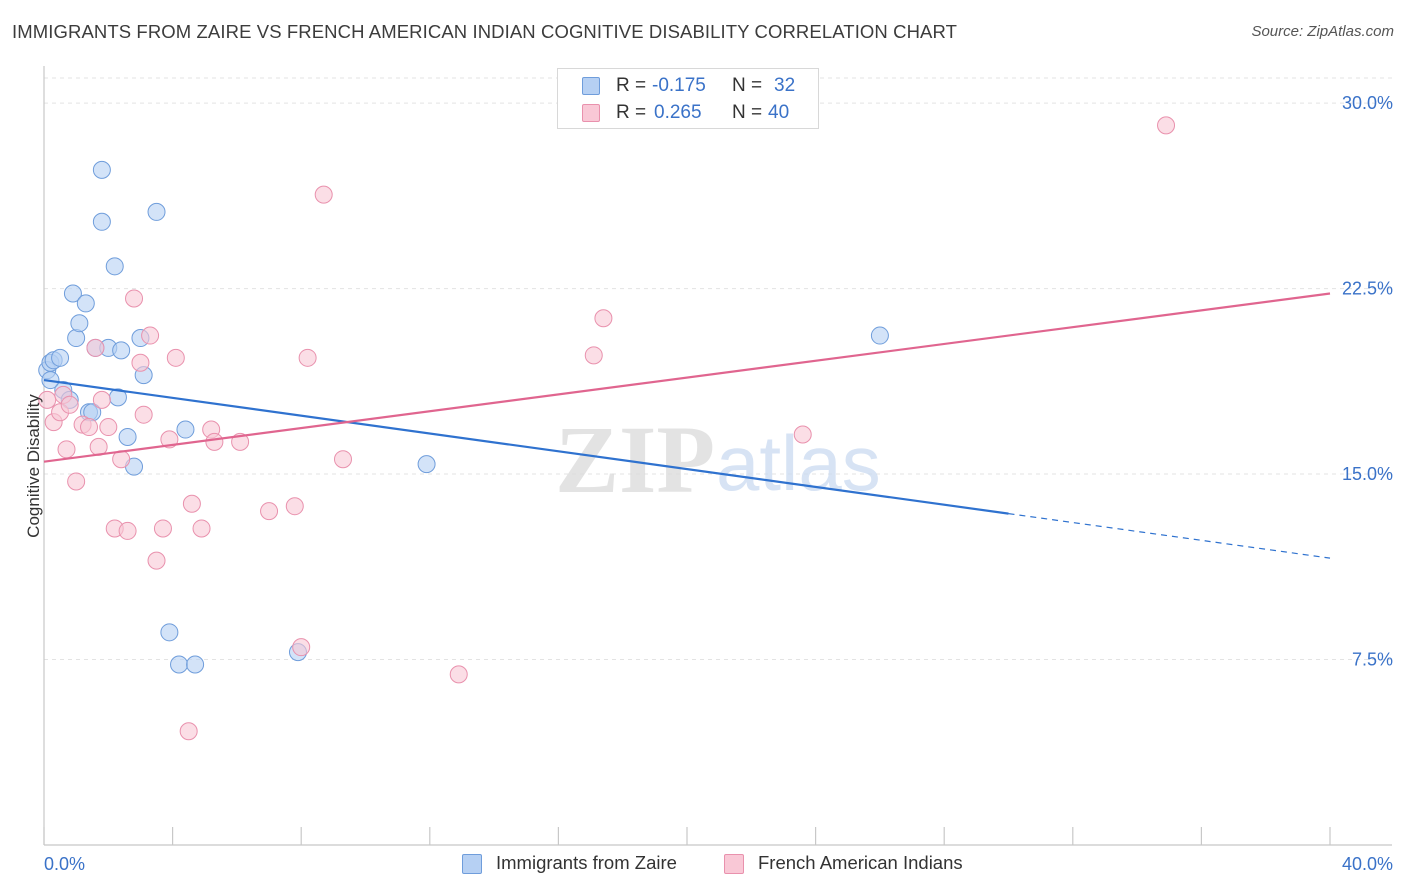 The image size is (1406, 892). I want to click on watermark: ZIP atlas, so click(718, 459).